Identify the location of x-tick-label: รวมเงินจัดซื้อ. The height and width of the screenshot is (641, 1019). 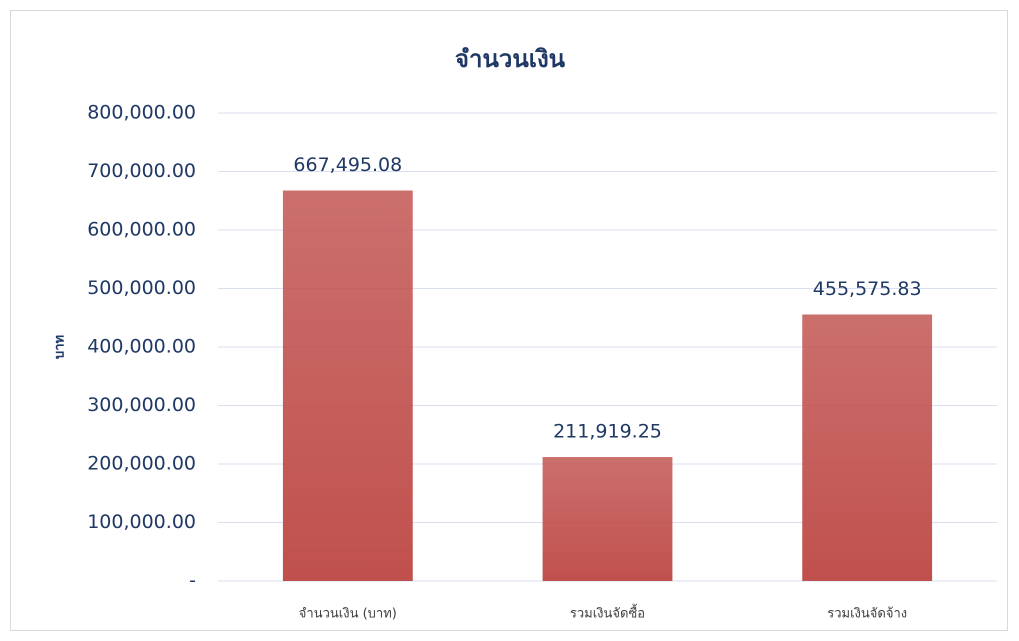
(607, 613).